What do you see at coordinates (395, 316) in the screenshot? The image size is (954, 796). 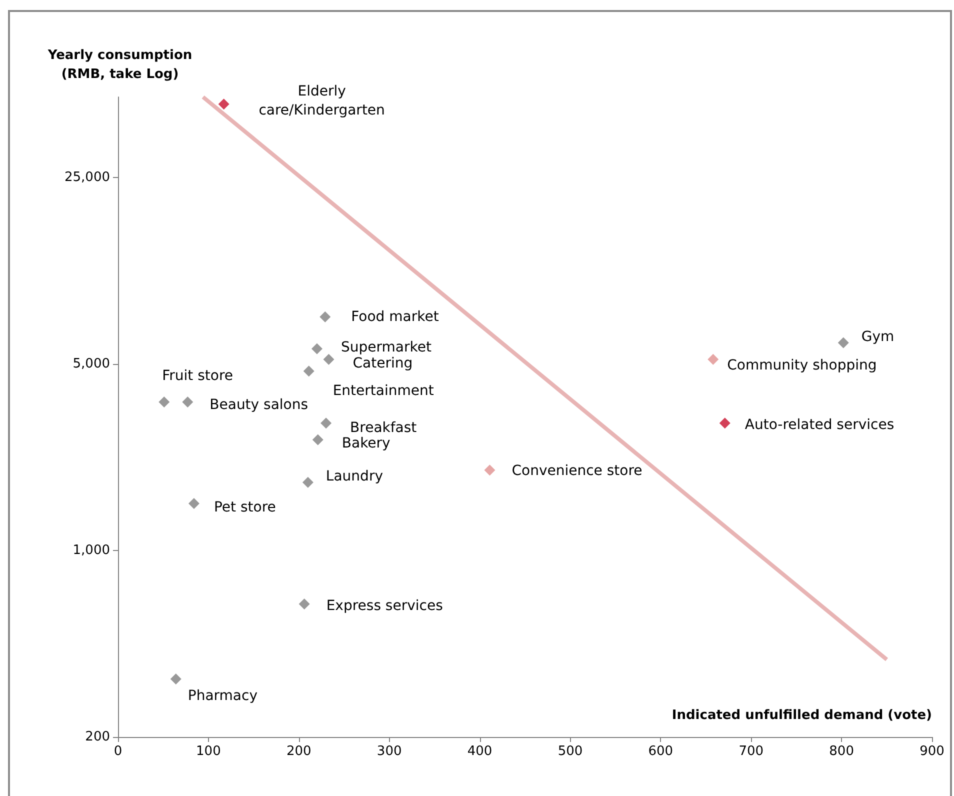 I see `annotation: Food market` at bounding box center [395, 316].